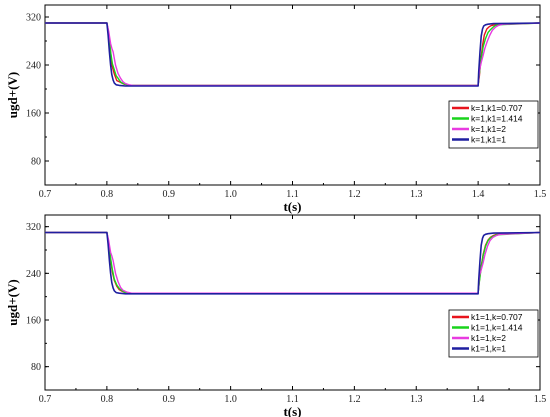 The height and width of the screenshot is (417, 550). Describe the element at coordinates (488, 338) in the screenshot. I see `legend-label: k1=1,k=2` at that location.